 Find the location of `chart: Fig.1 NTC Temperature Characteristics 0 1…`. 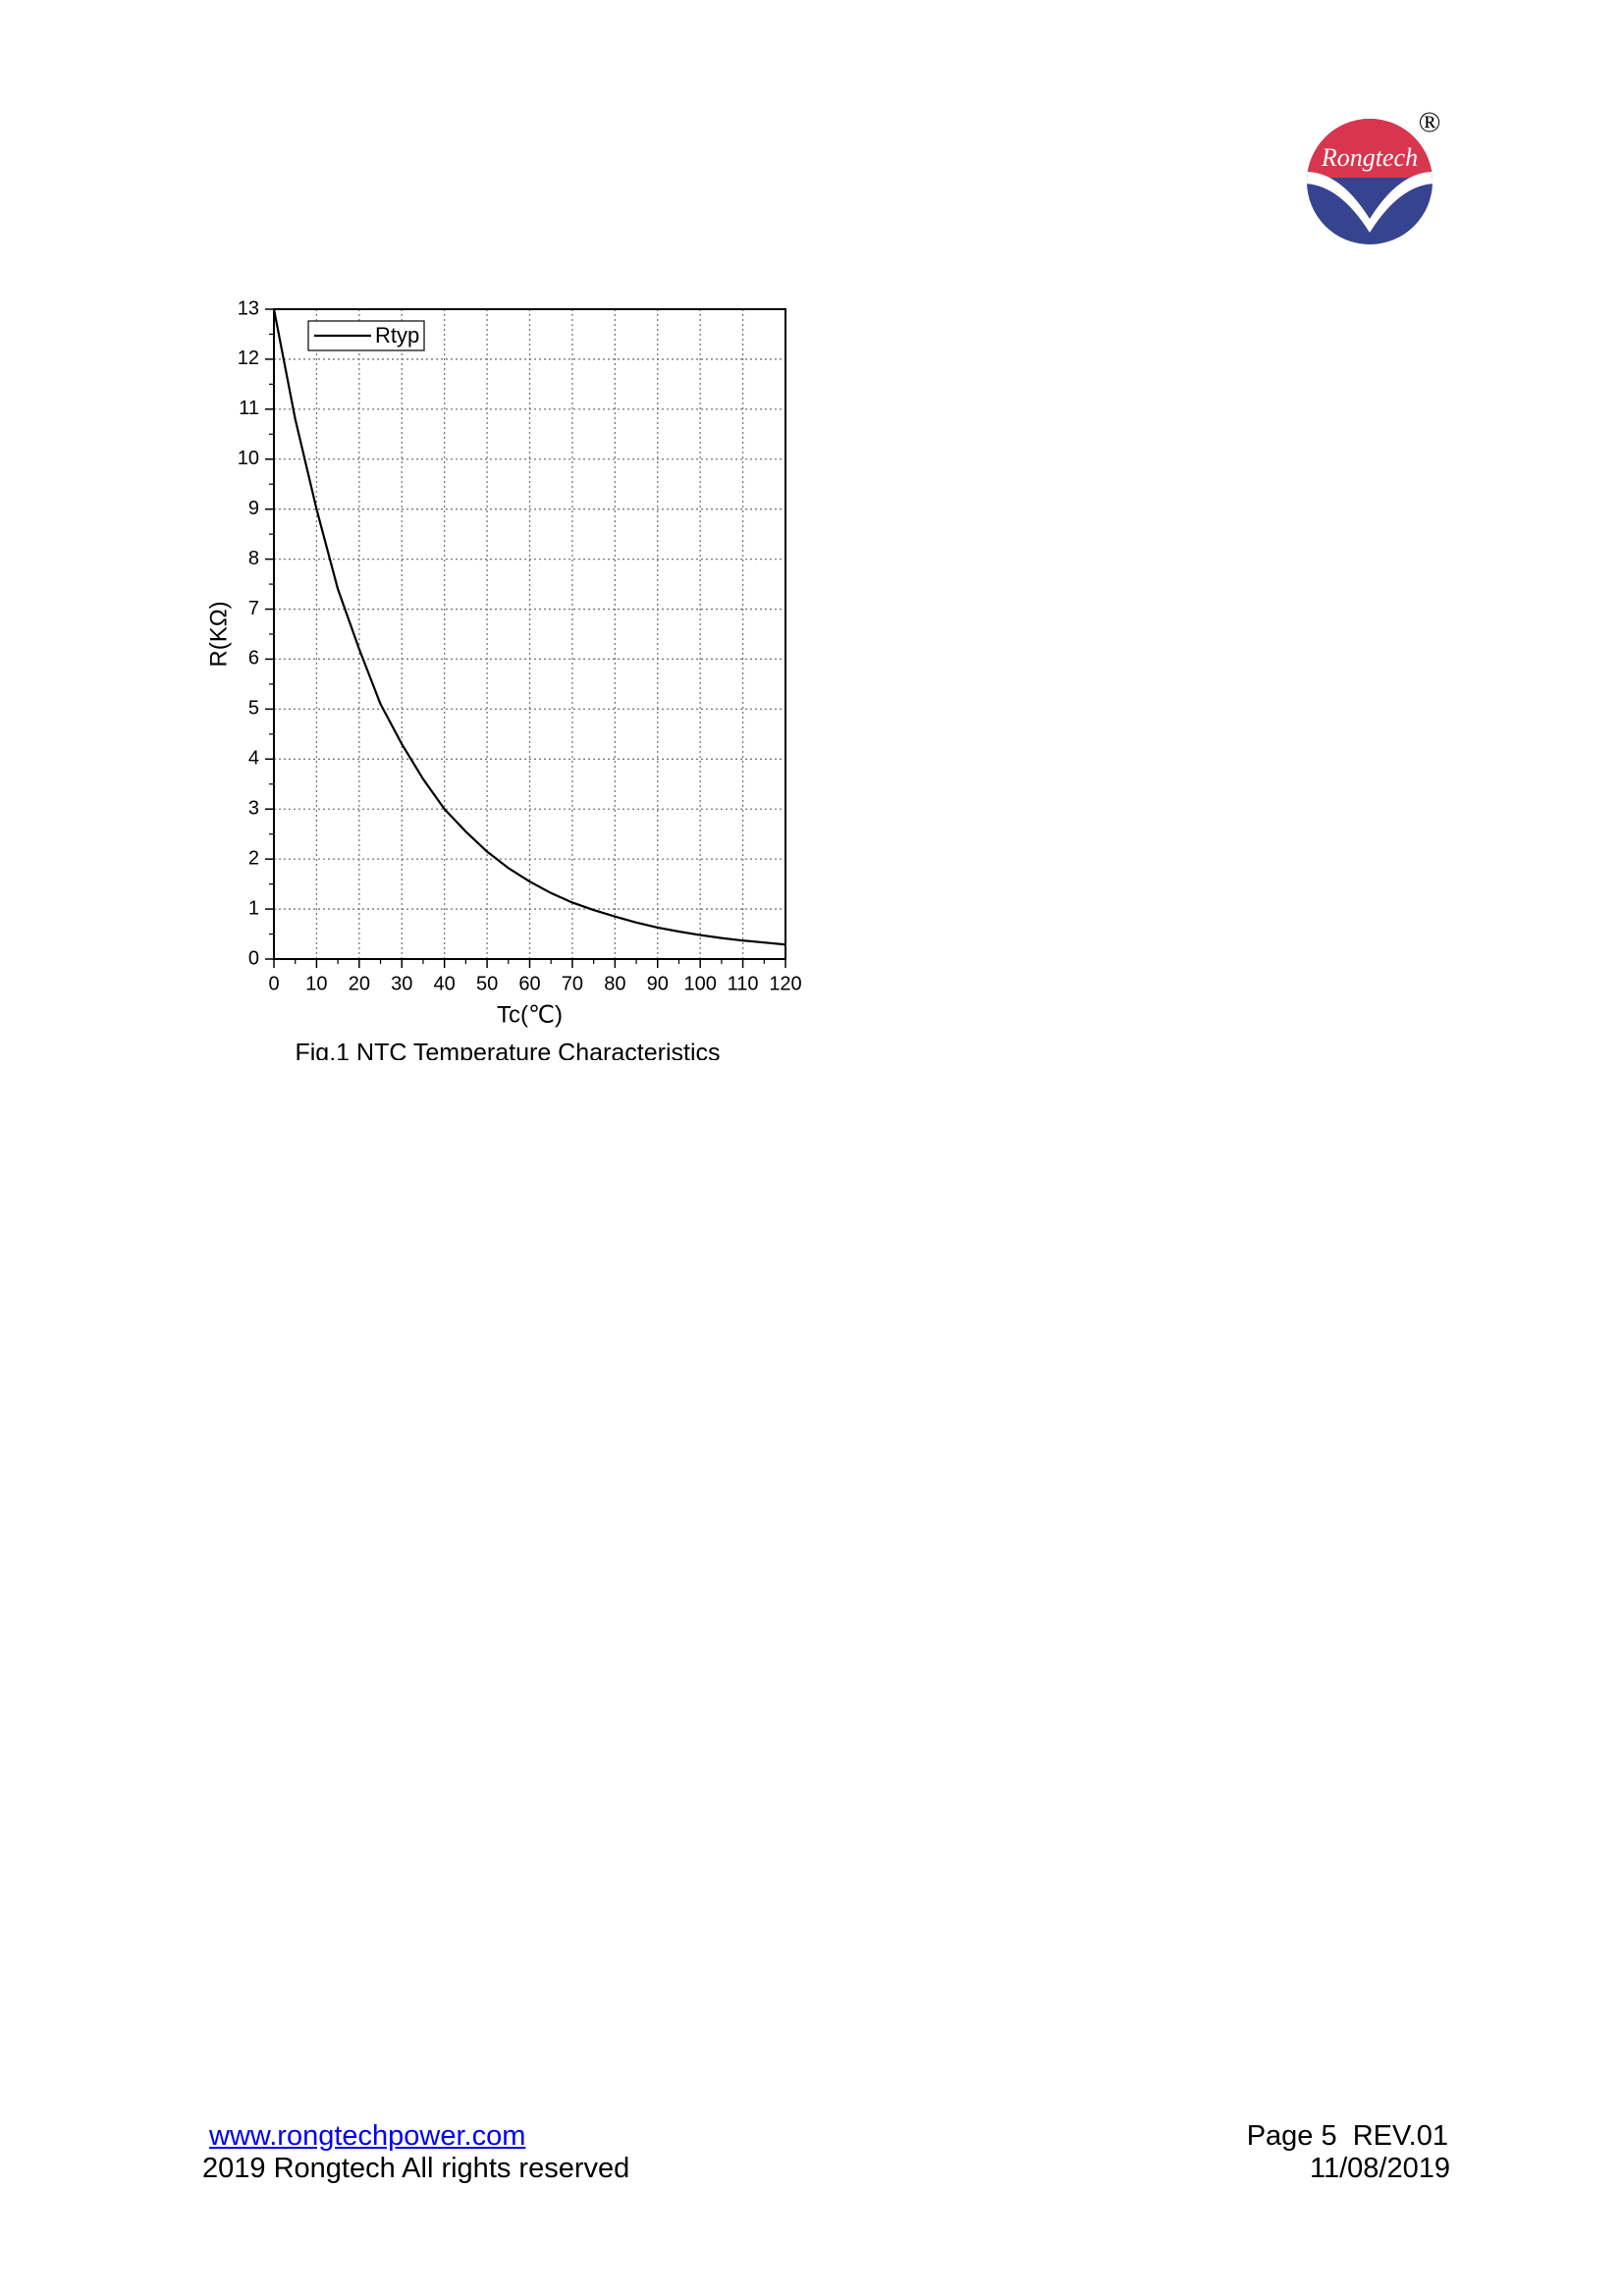

chart: Fig.1 NTC Temperature Characteristics 0 1… is located at coordinates (503, 678).